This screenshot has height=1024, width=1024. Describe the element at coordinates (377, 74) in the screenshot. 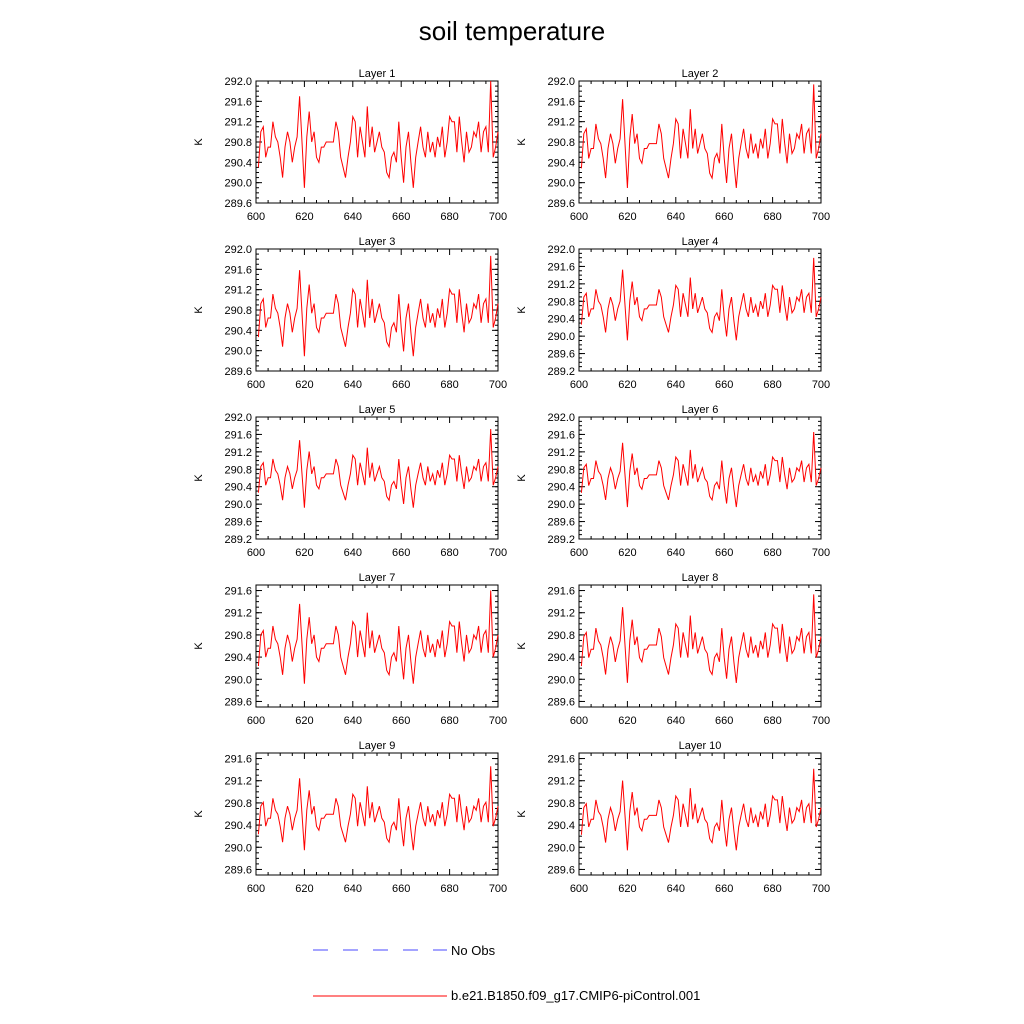

I see `panel-title: Layer 1` at that location.